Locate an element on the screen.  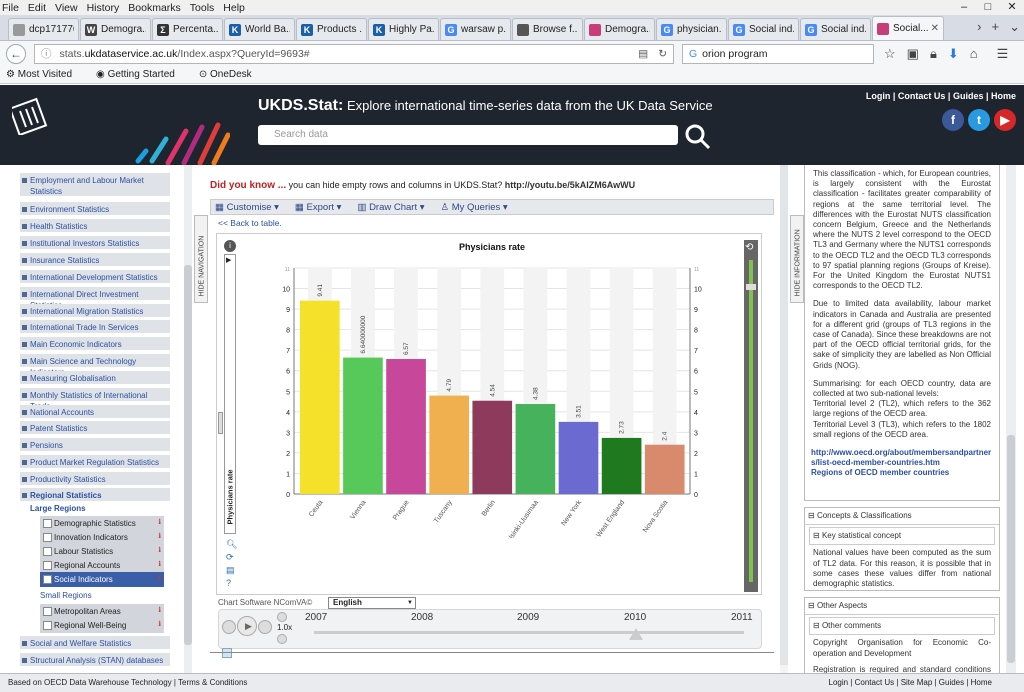
bookmark-onedesk: ⊙ OneDesk is located at coordinates (225, 74).